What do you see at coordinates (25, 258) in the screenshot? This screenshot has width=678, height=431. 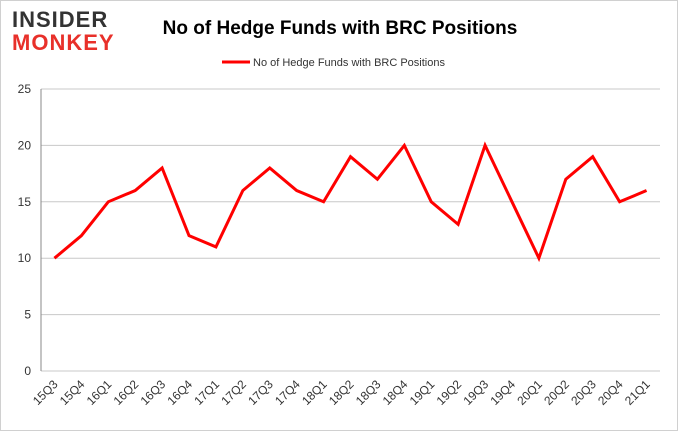 I see `y-tick-label: 10` at bounding box center [25, 258].